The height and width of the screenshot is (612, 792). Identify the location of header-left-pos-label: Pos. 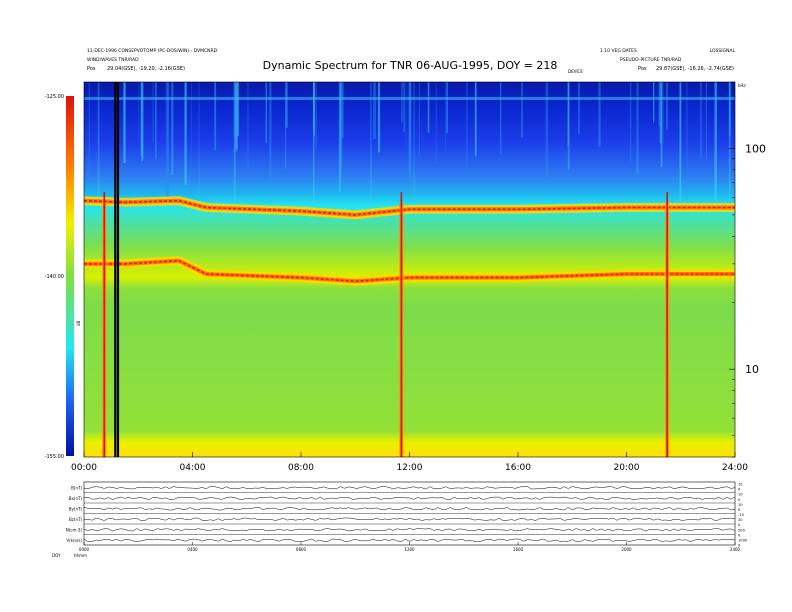
(91, 69).